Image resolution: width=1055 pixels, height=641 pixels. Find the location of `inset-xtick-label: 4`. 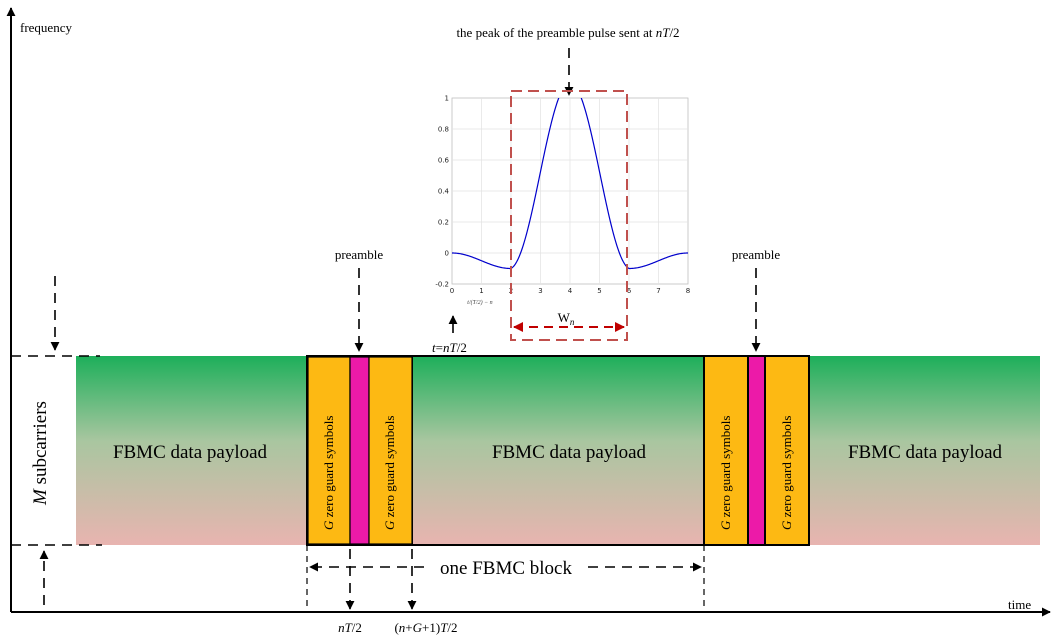

inset-xtick-label: 4 is located at coordinates (570, 291).